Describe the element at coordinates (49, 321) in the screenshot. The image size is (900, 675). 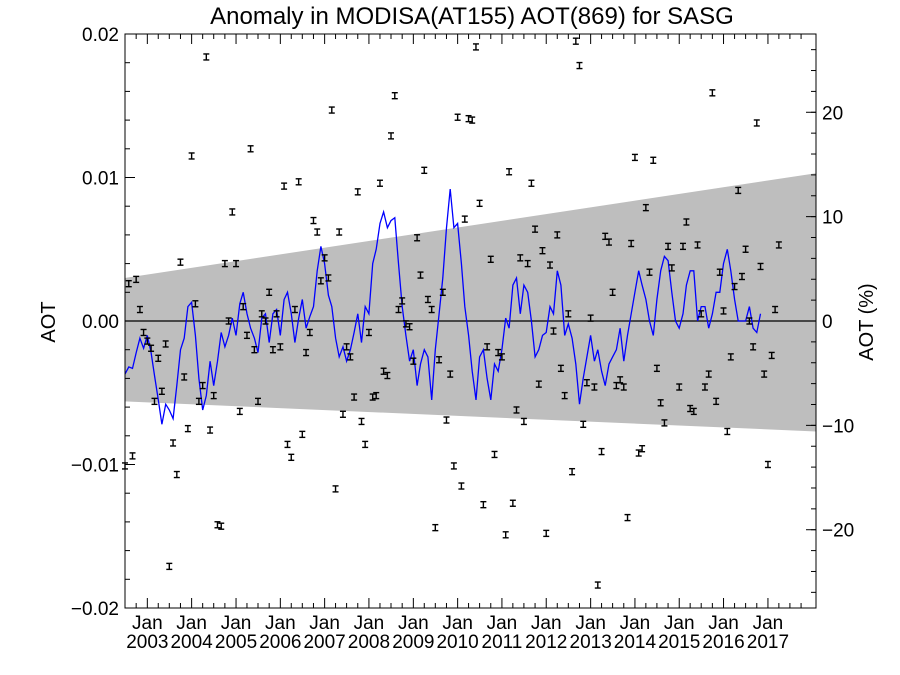
I see `y-axis-label: AOT` at that location.